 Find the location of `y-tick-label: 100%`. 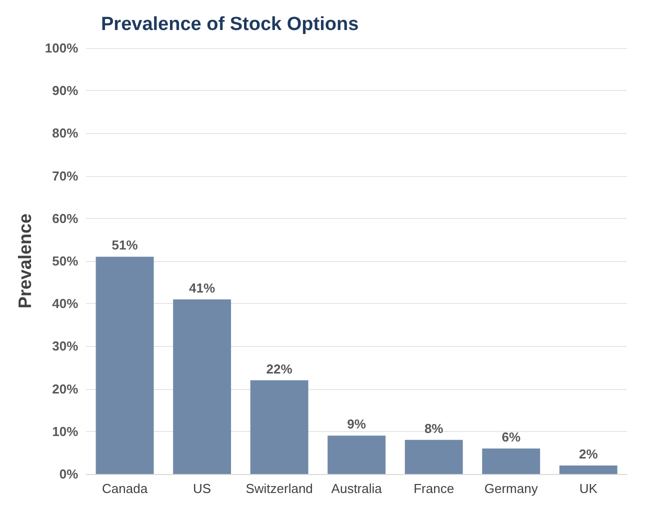

y-tick-label: 100% is located at coordinates (61, 48).